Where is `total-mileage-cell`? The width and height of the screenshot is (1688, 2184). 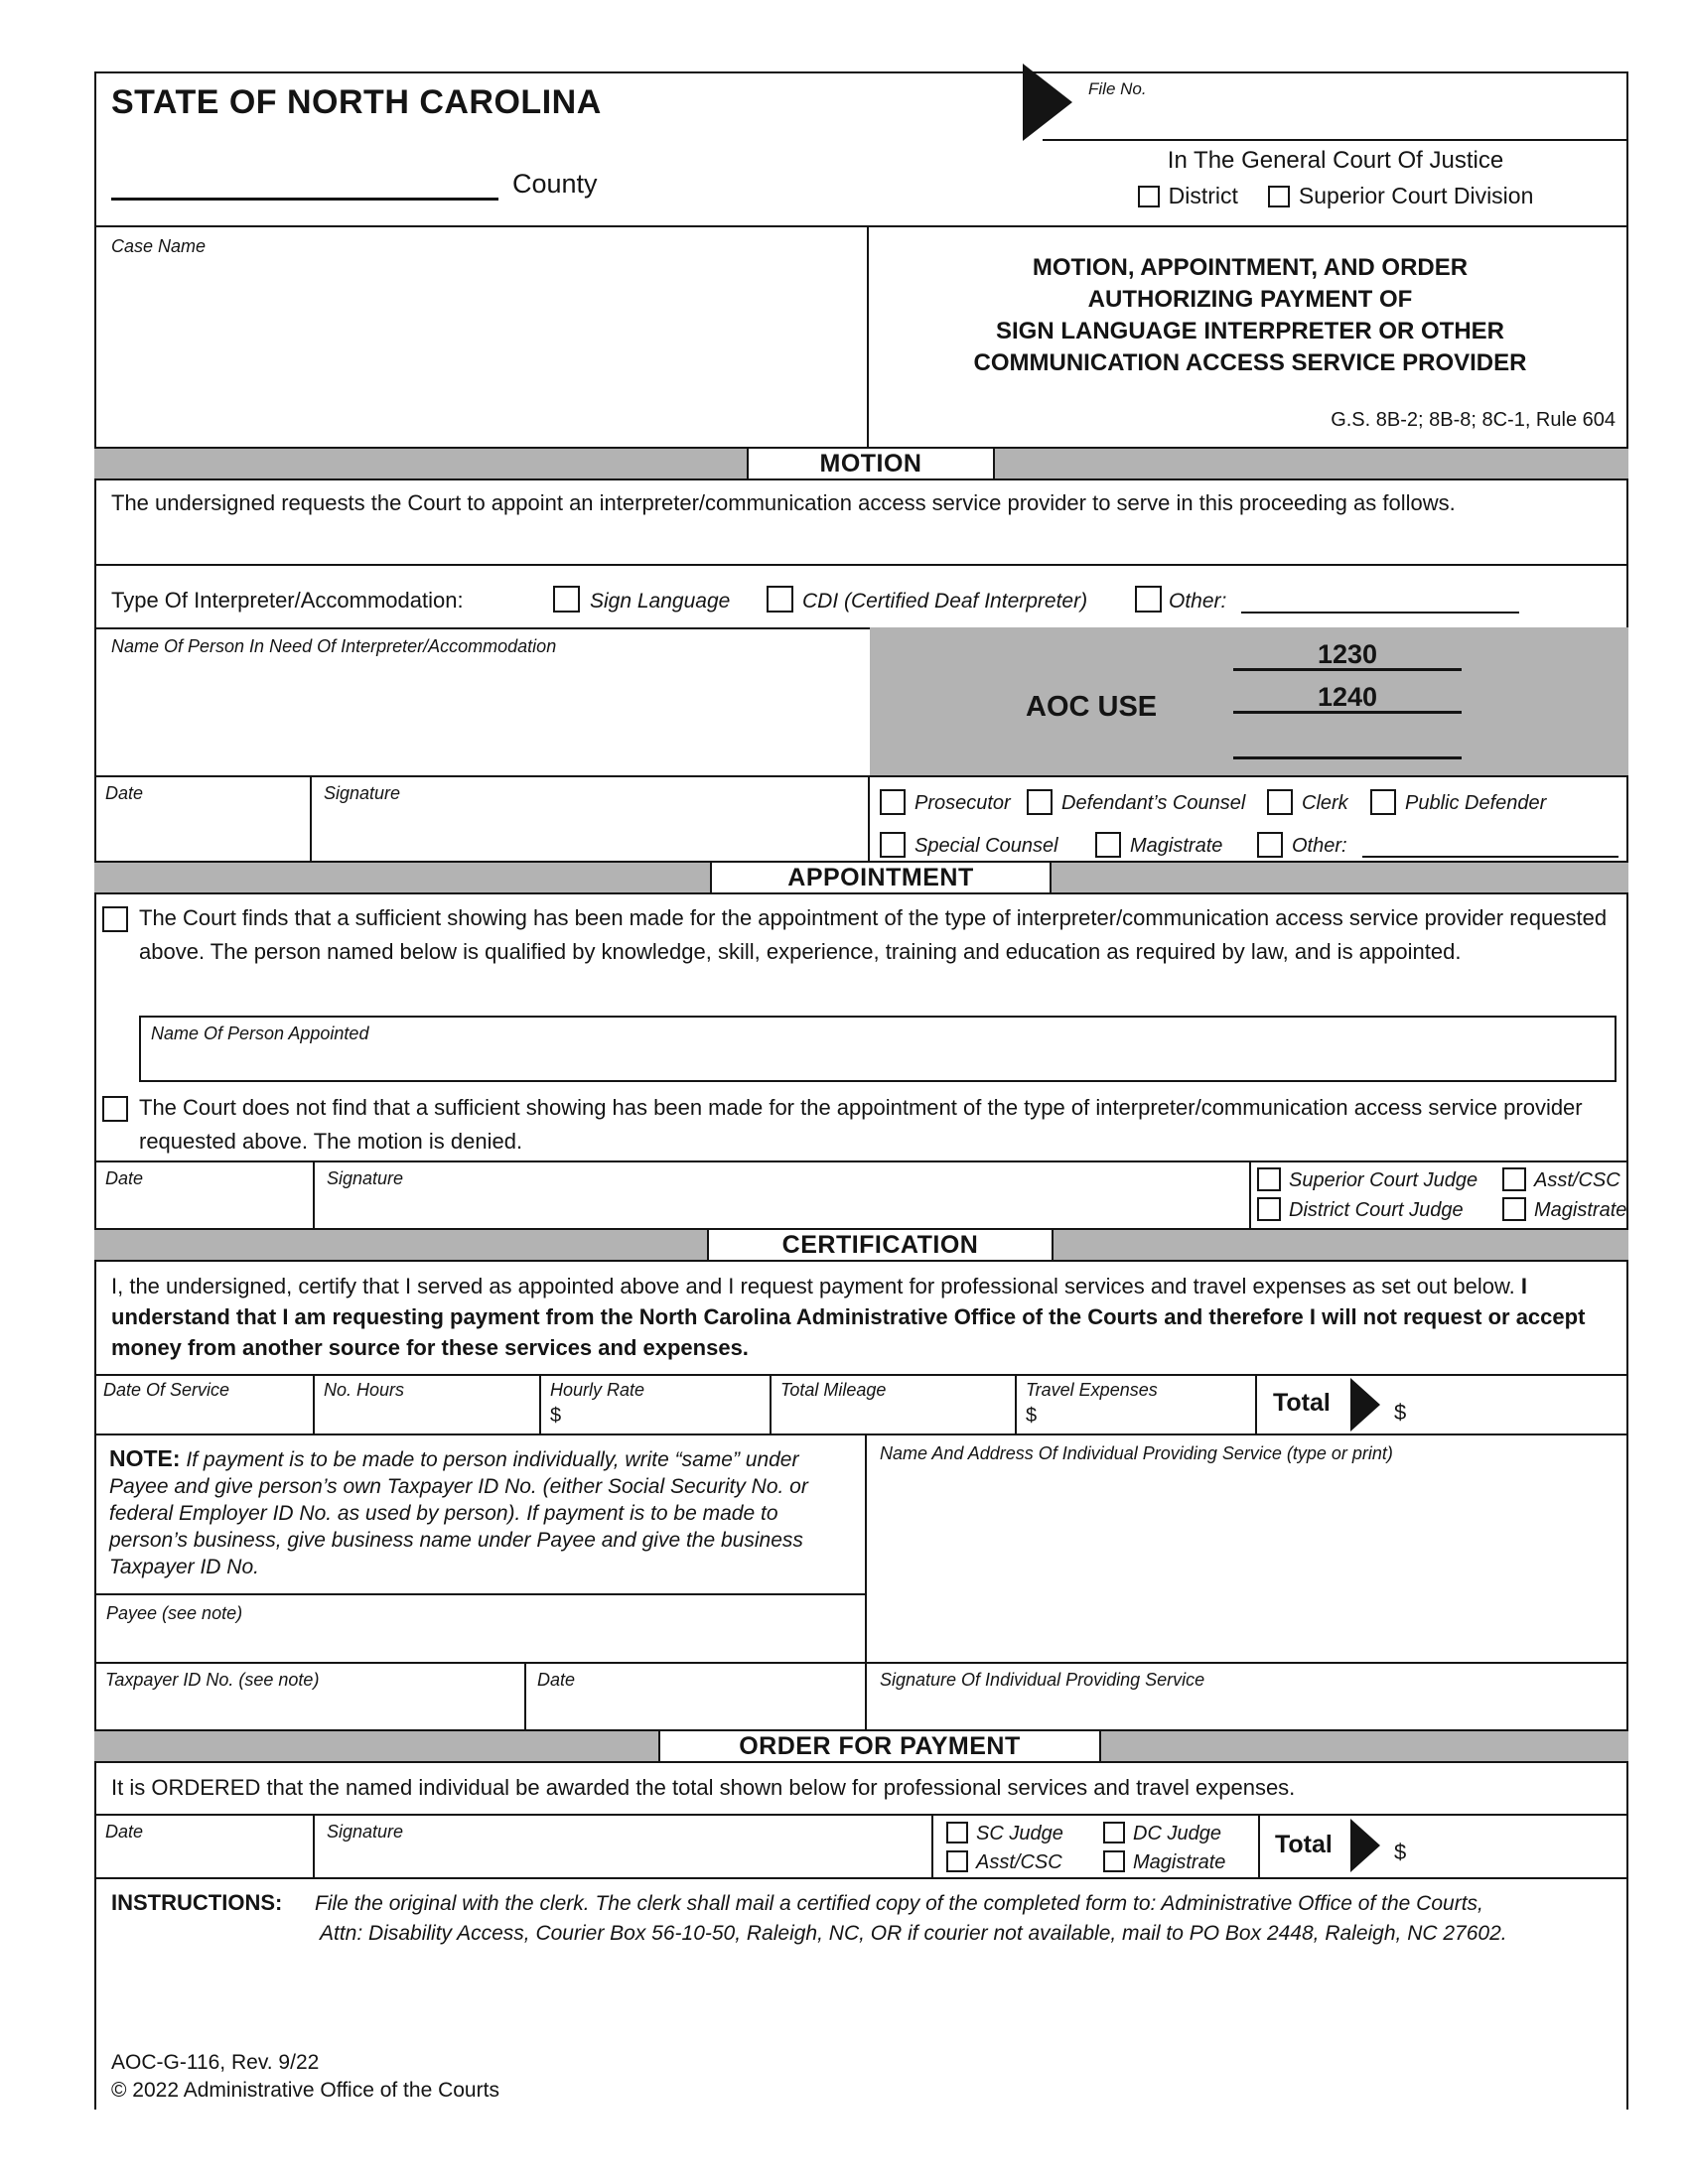
total-mileage-cell is located at coordinates (894, 1404).